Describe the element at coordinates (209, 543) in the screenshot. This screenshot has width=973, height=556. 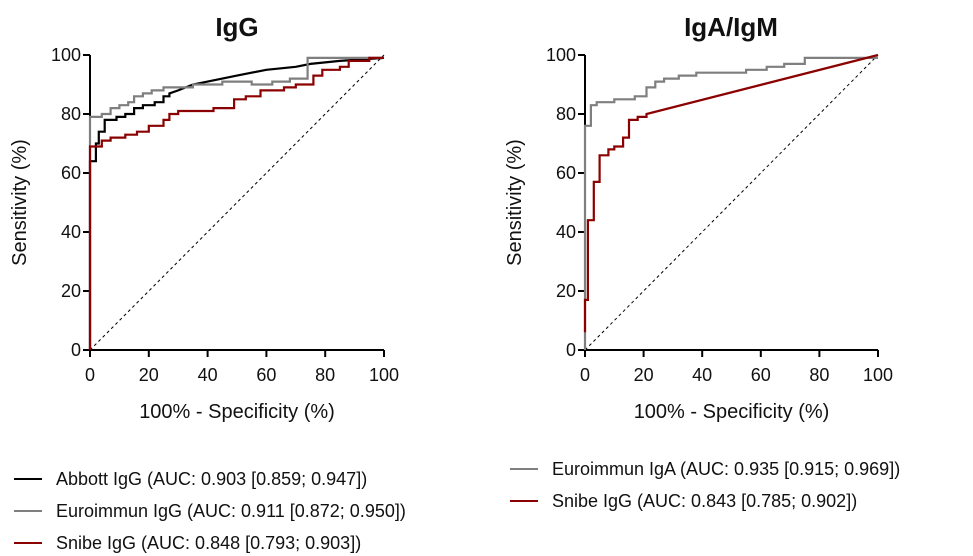
I see `legend-label: Snibe IgG (AUC: 0.848 [0.793; 0.903])` at that location.